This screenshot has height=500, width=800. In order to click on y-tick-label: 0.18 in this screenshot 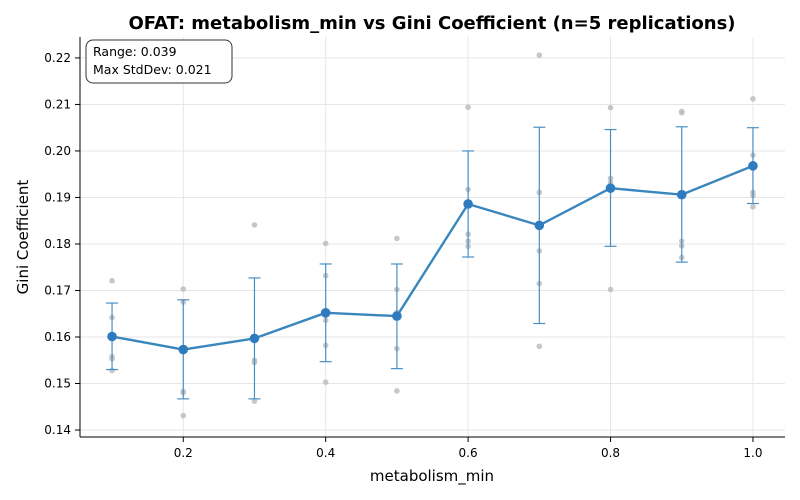, I will do `click(57, 244)`.